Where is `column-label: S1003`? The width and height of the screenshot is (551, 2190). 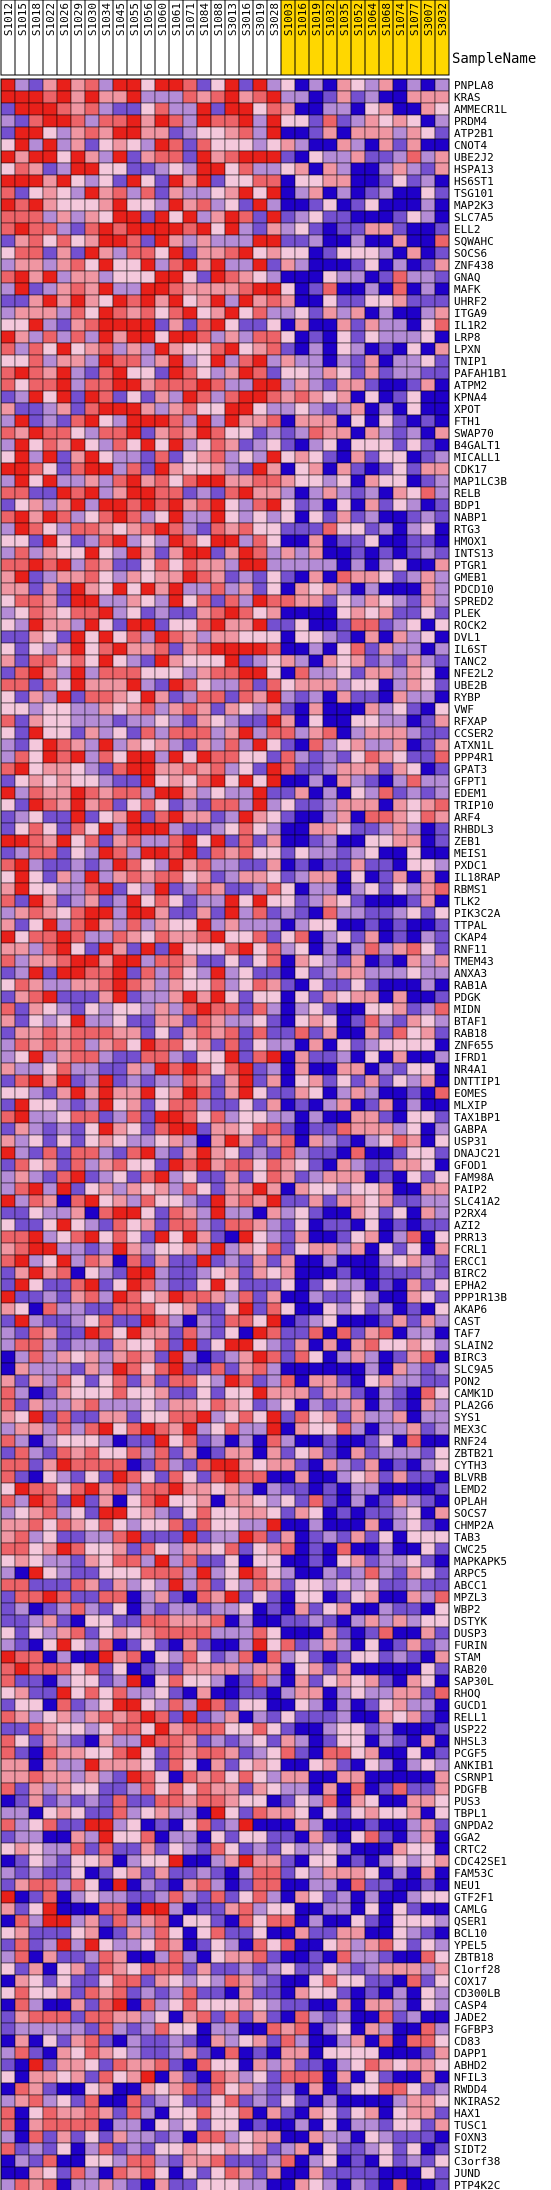
column-label: S1003 is located at coordinates (288, 19).